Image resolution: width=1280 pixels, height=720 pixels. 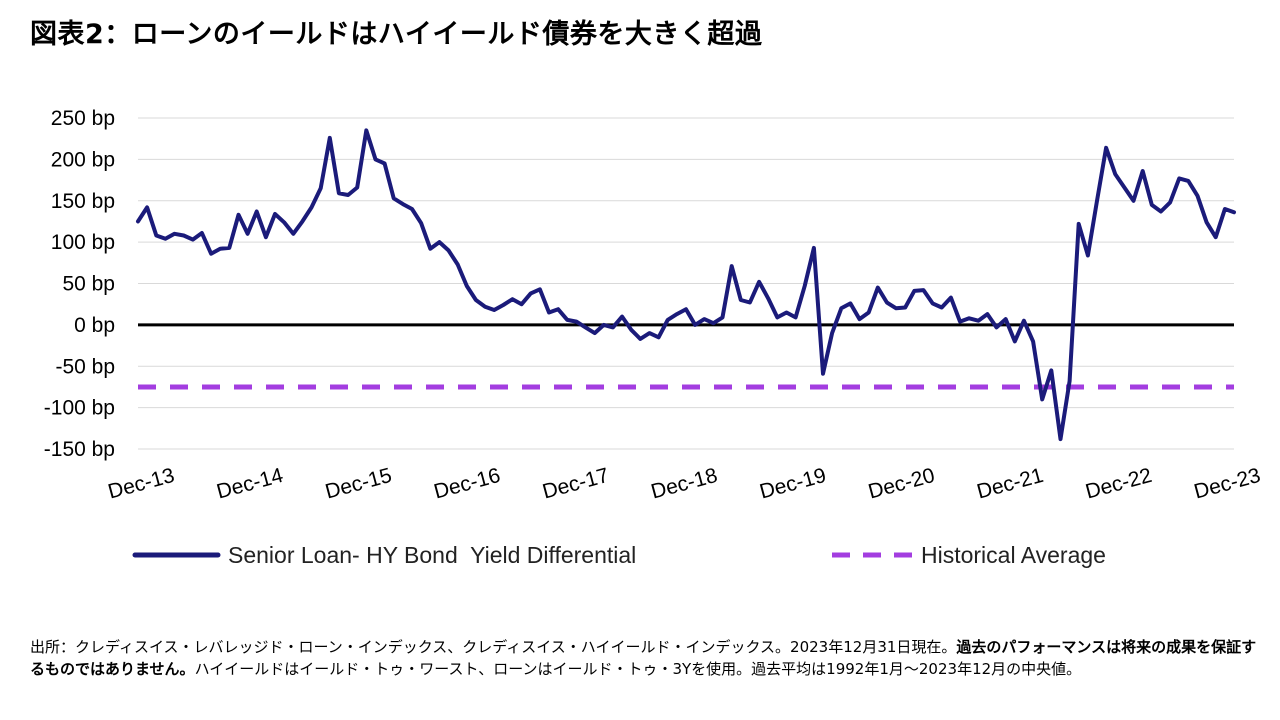 I want to click on legend-label-yield-differential: Senior Loan- HY Bond Yield Differential, so click(x=432, y=555).